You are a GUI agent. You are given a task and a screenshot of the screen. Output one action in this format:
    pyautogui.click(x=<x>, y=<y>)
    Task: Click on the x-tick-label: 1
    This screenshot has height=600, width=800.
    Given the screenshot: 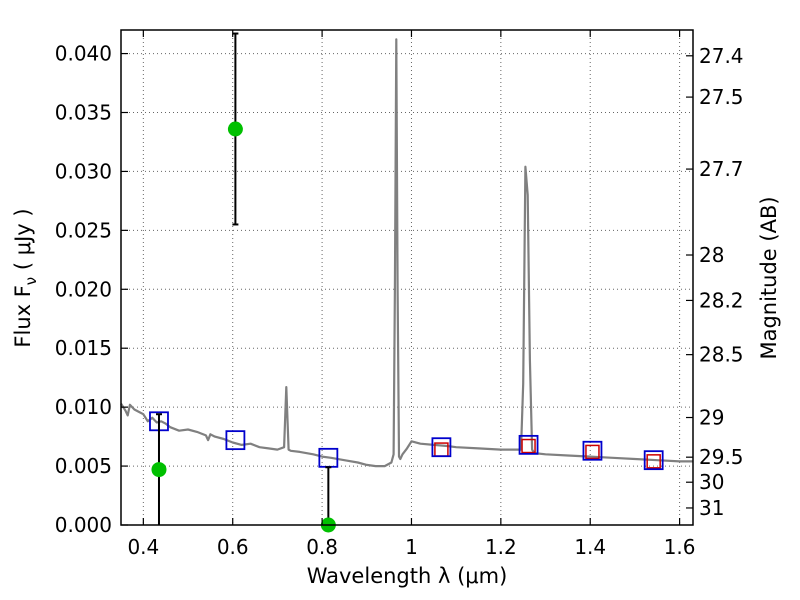 What is the action you would take?
    pyautogui.click(x=411, y=547)
    